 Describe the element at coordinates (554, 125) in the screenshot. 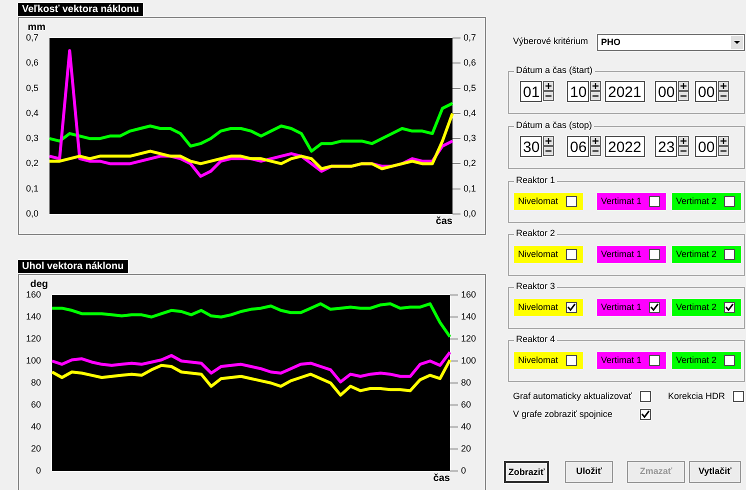

I see `text: Dátum a čas (stop)` at that location.